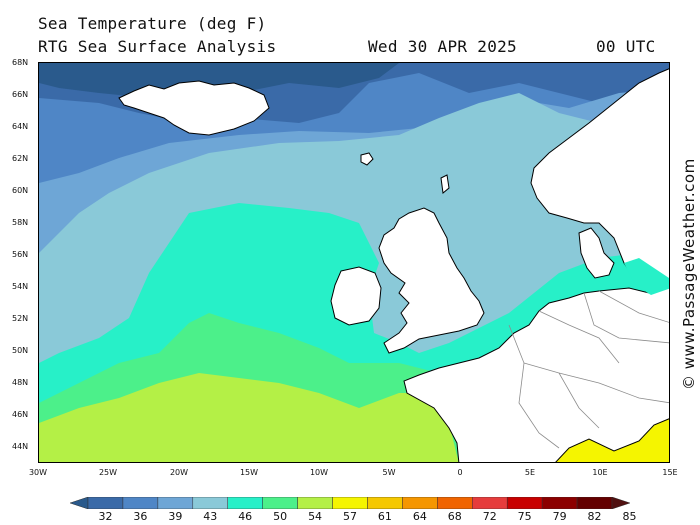 Image resolution: width=700 pixels, height=525 pixels. Describe the element at coordinates (629, 516) in the screenshot. I see `legend-label: 85` at that location.